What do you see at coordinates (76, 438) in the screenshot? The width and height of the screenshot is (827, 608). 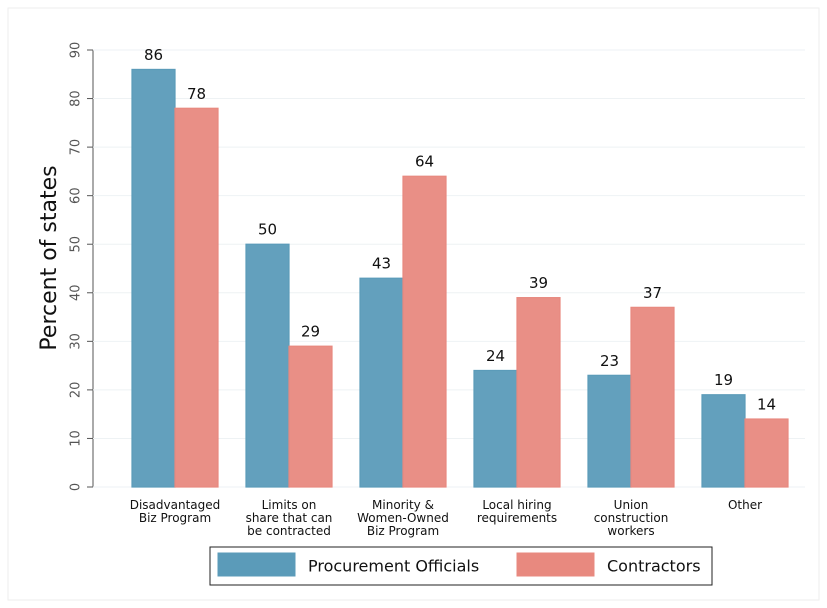 I see `y-tick-label: 10` at bounding box center [76, 438].